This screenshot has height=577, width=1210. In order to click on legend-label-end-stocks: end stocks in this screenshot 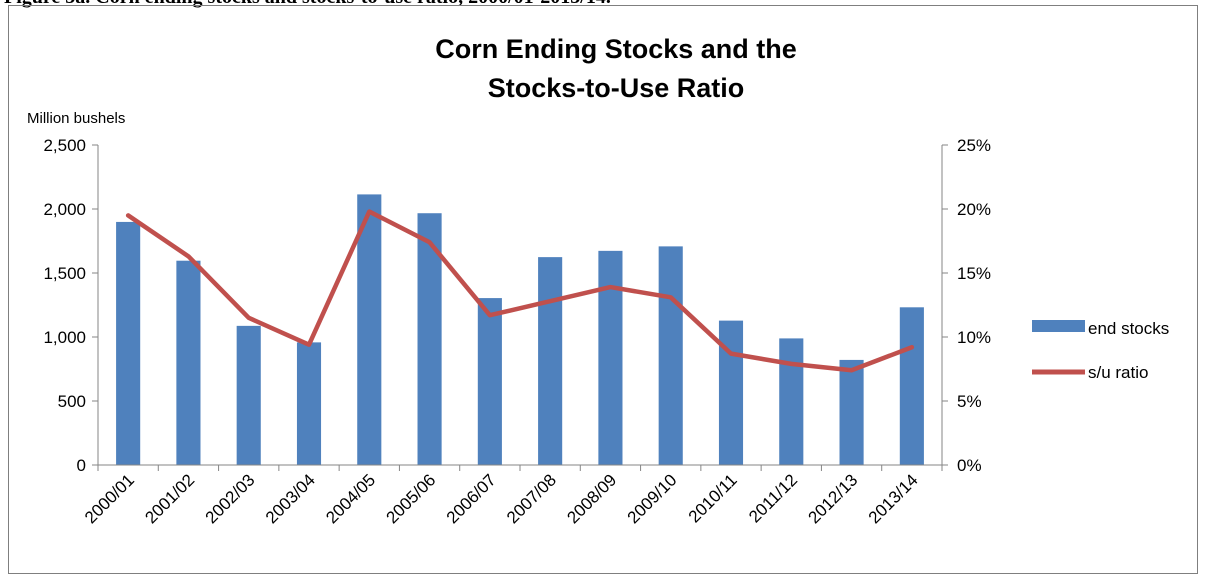, I will do `click(1128, 328)`.